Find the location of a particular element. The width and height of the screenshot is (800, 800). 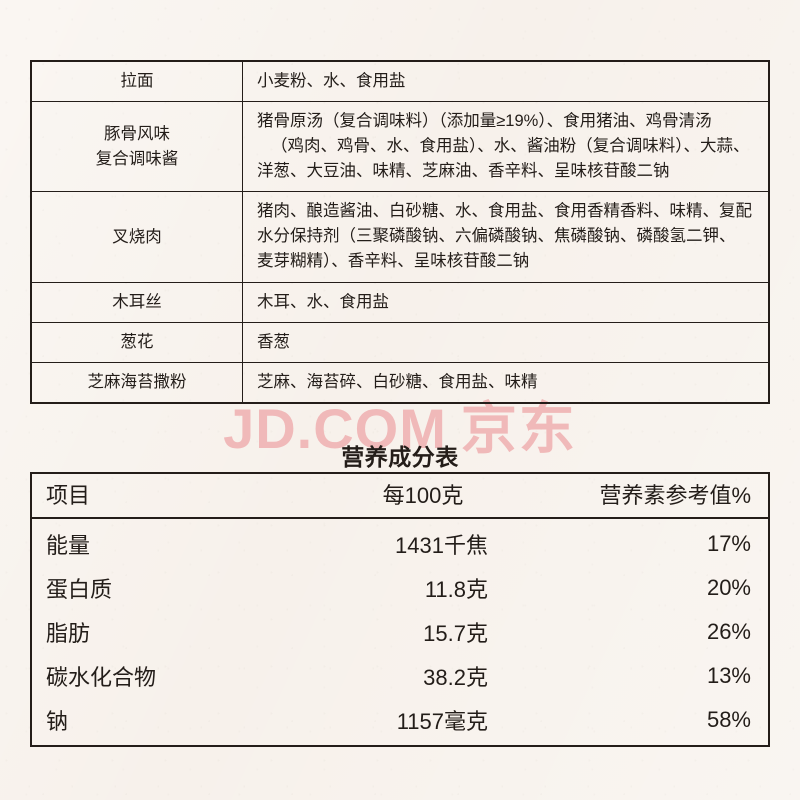

ingredient-component-name: 葱花 is located at coordinates (136, 342).